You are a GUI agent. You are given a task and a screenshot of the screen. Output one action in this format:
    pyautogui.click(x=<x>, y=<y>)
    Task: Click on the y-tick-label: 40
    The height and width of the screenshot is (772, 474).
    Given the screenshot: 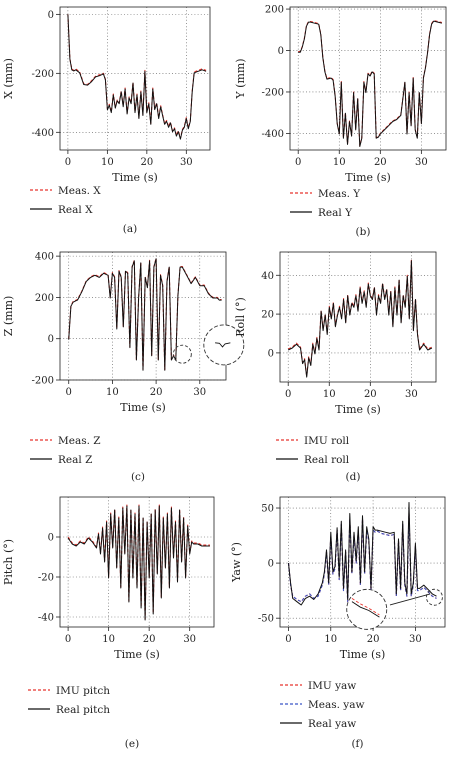 What is the action you would take?
    pyautogui.click(x=267, y=276)
    